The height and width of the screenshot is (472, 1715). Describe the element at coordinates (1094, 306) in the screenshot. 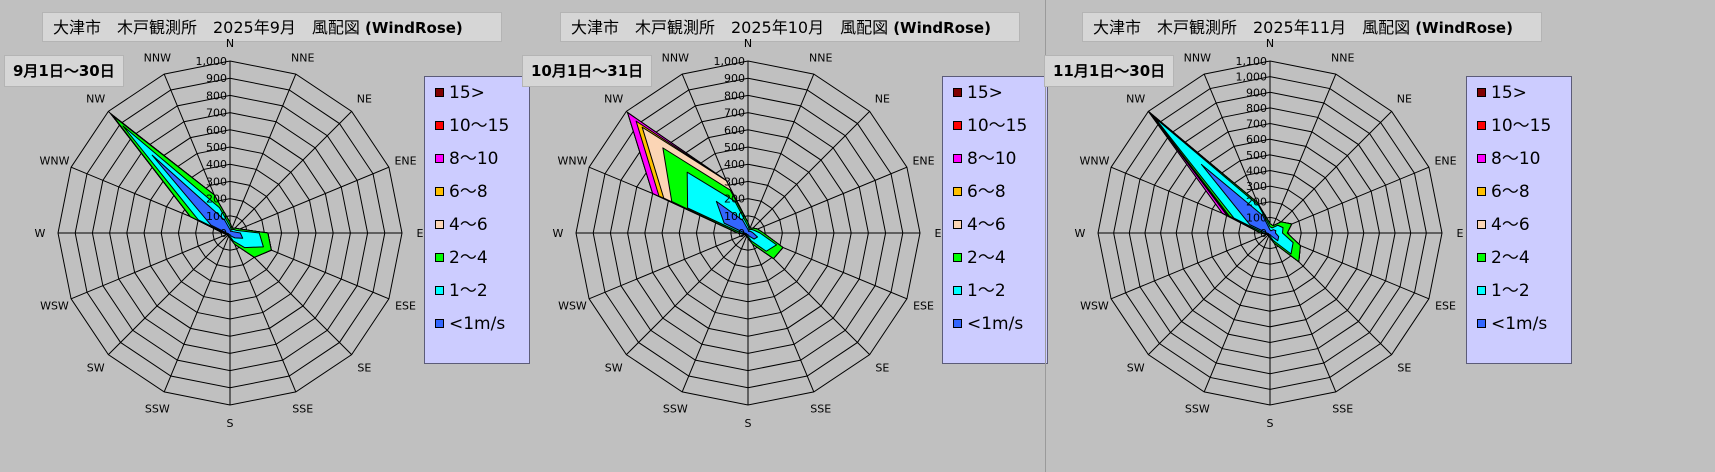

I see `direction-label: WSW` at that location.